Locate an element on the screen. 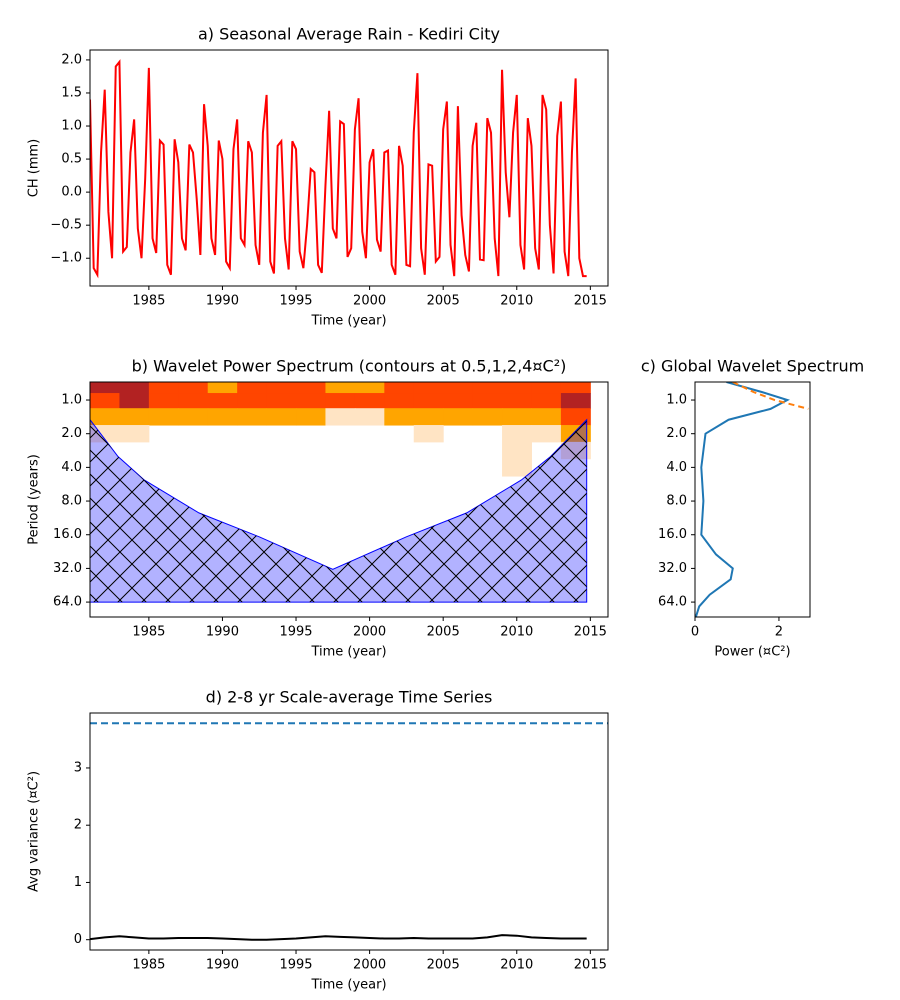 The height and width of the screenshot is (1000, 900). y-tick-label: −0.5 is located at coordinates (66, 225).